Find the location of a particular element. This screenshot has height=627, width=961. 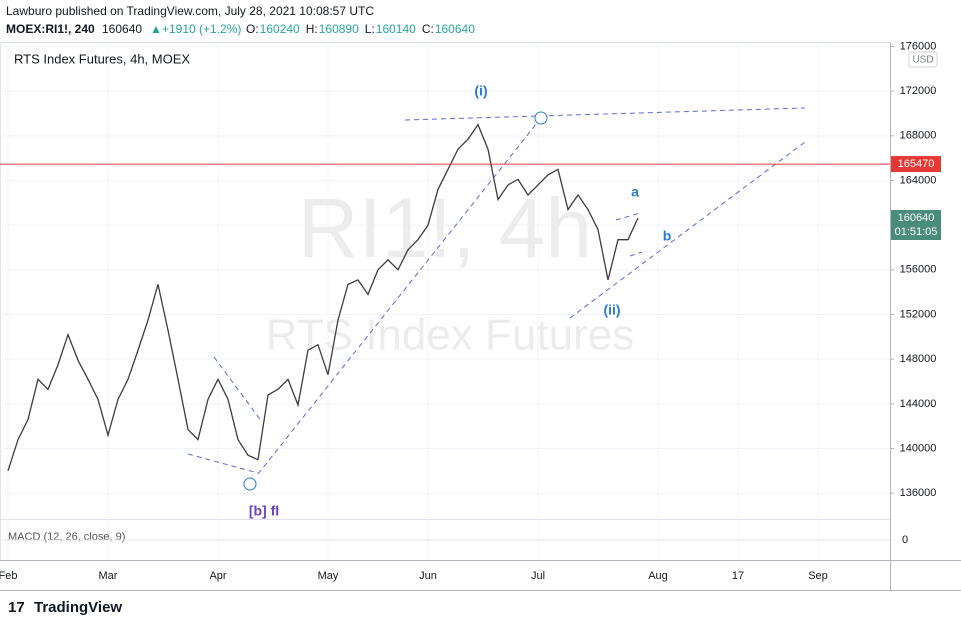

symbol: MOEX:RI1!, 240 is located at coordinates (50, 29).